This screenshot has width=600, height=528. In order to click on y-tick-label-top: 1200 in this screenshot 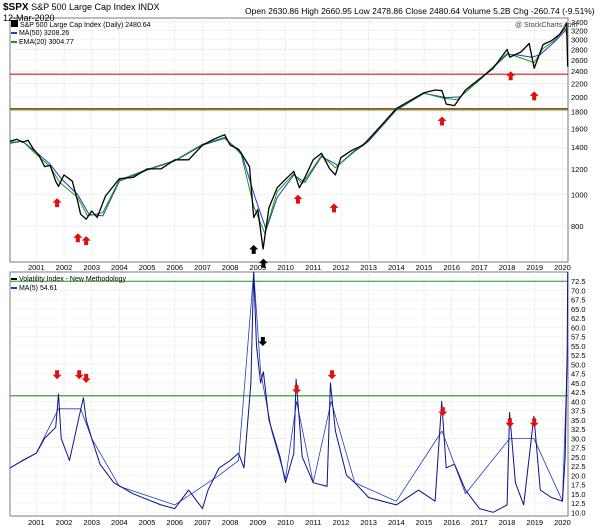, I will do `click(579, 169)`.